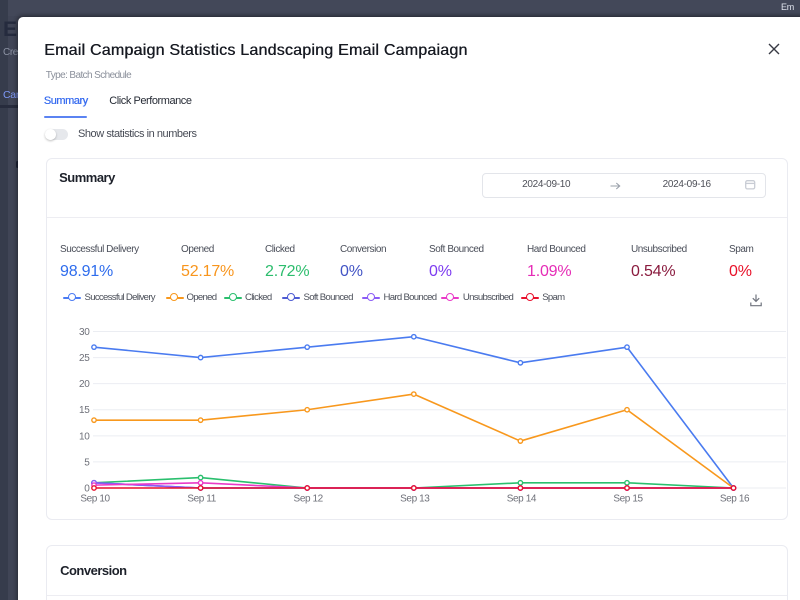 Image resolution: width=800 pixels, height=600 pixels. Describe the element at coordinates (95, 499) in the screenshot. I see `svg-text: Sep 10` at that location.